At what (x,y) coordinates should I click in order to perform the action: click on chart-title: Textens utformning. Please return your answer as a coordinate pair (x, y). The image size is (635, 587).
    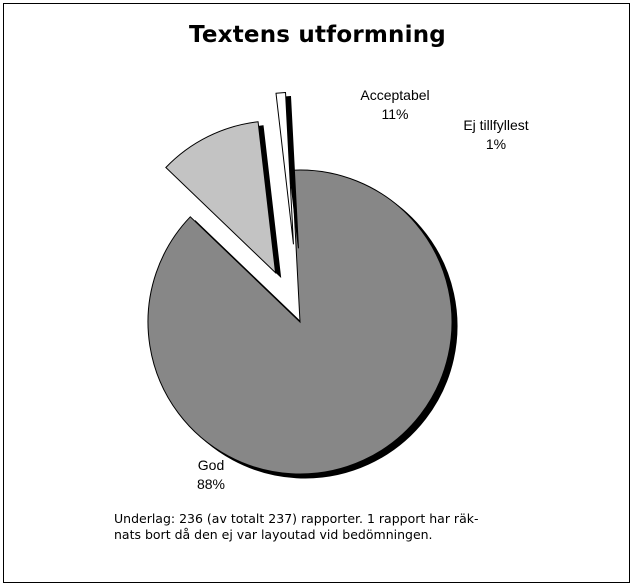
    Looking at the image, I should click on (317, 35).